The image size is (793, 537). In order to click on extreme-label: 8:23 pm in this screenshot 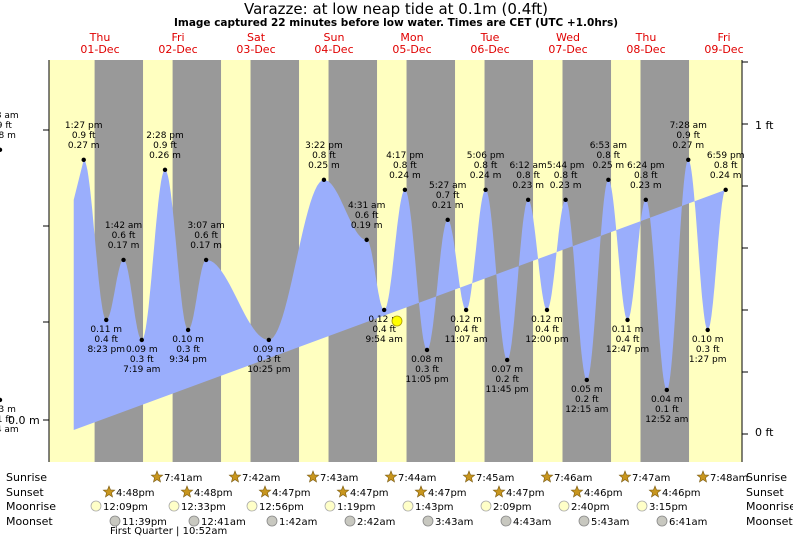, I will do `click(106, 350)`.